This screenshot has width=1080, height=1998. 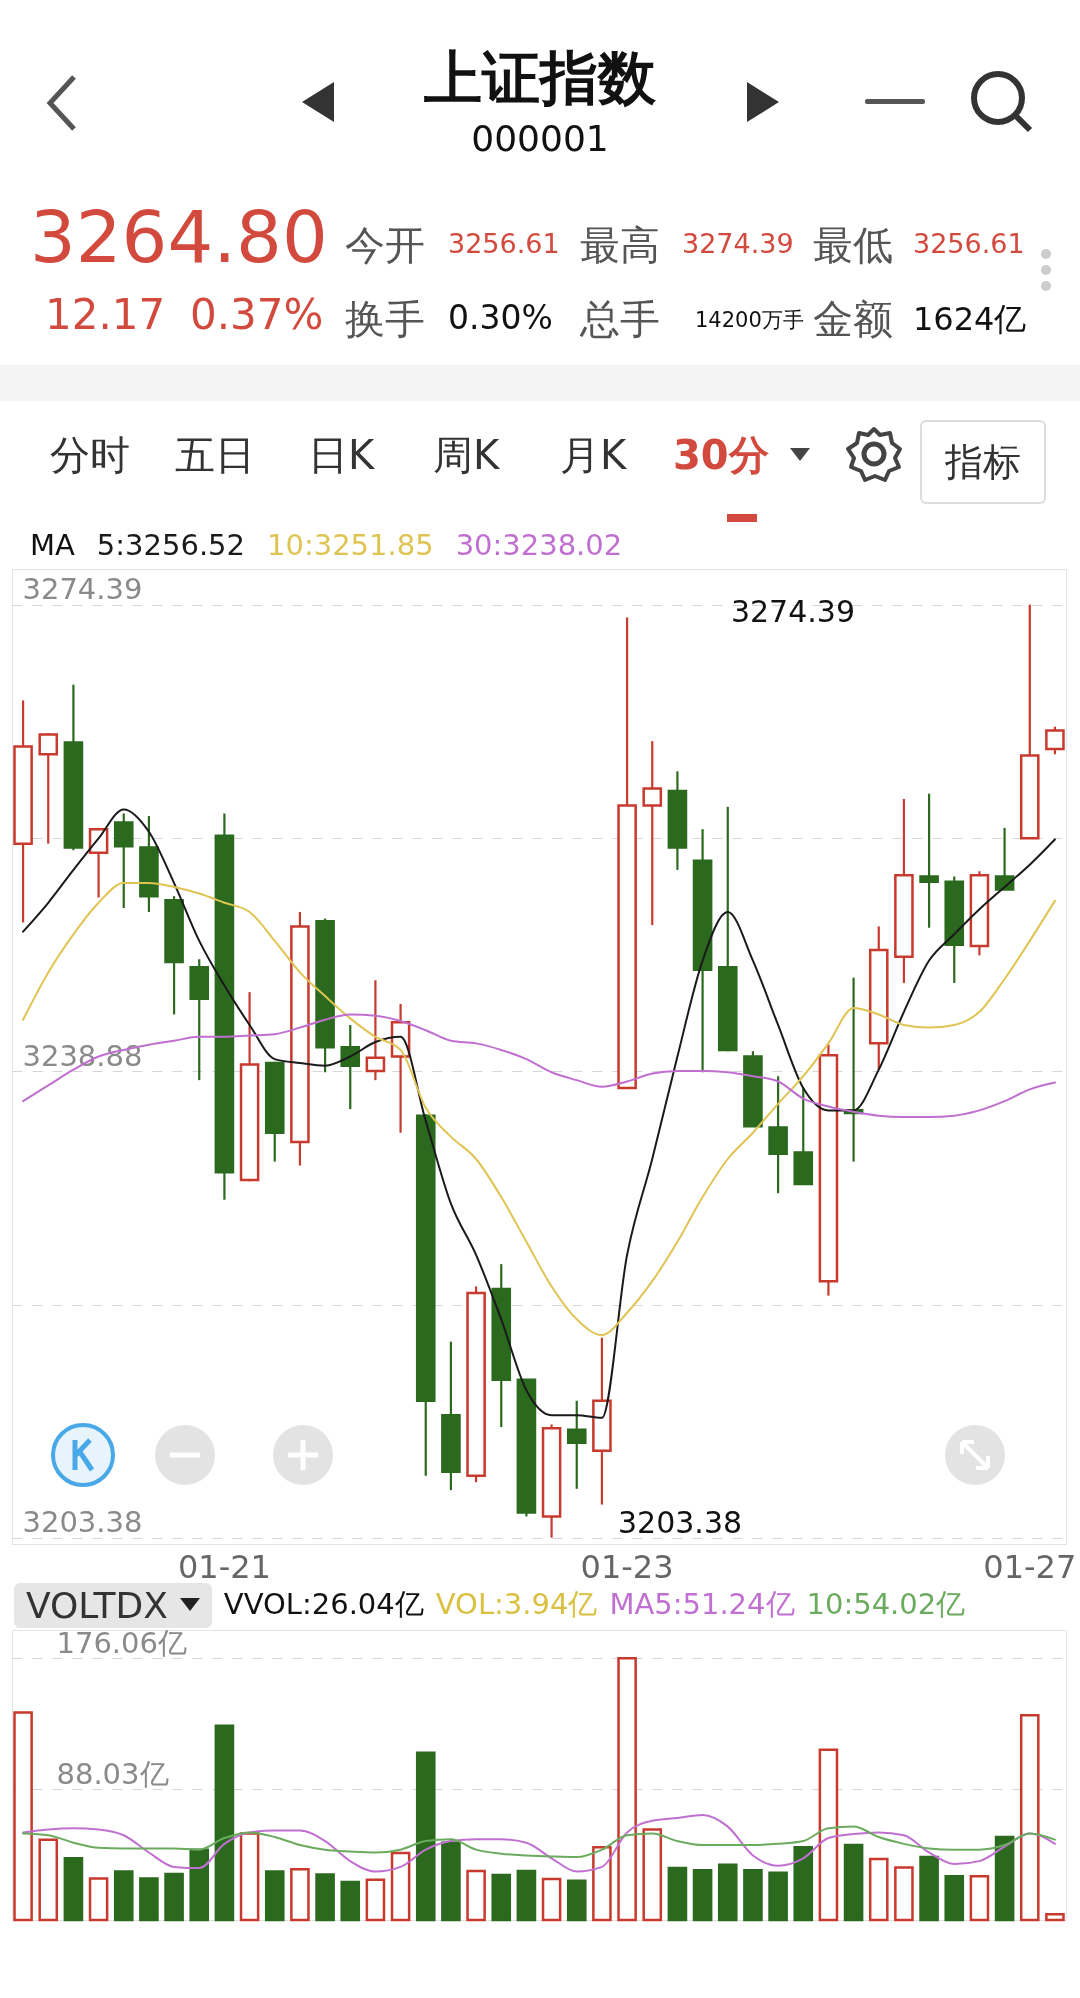 I want to click on text: 10:3251.85, so click(x=350, y=545).